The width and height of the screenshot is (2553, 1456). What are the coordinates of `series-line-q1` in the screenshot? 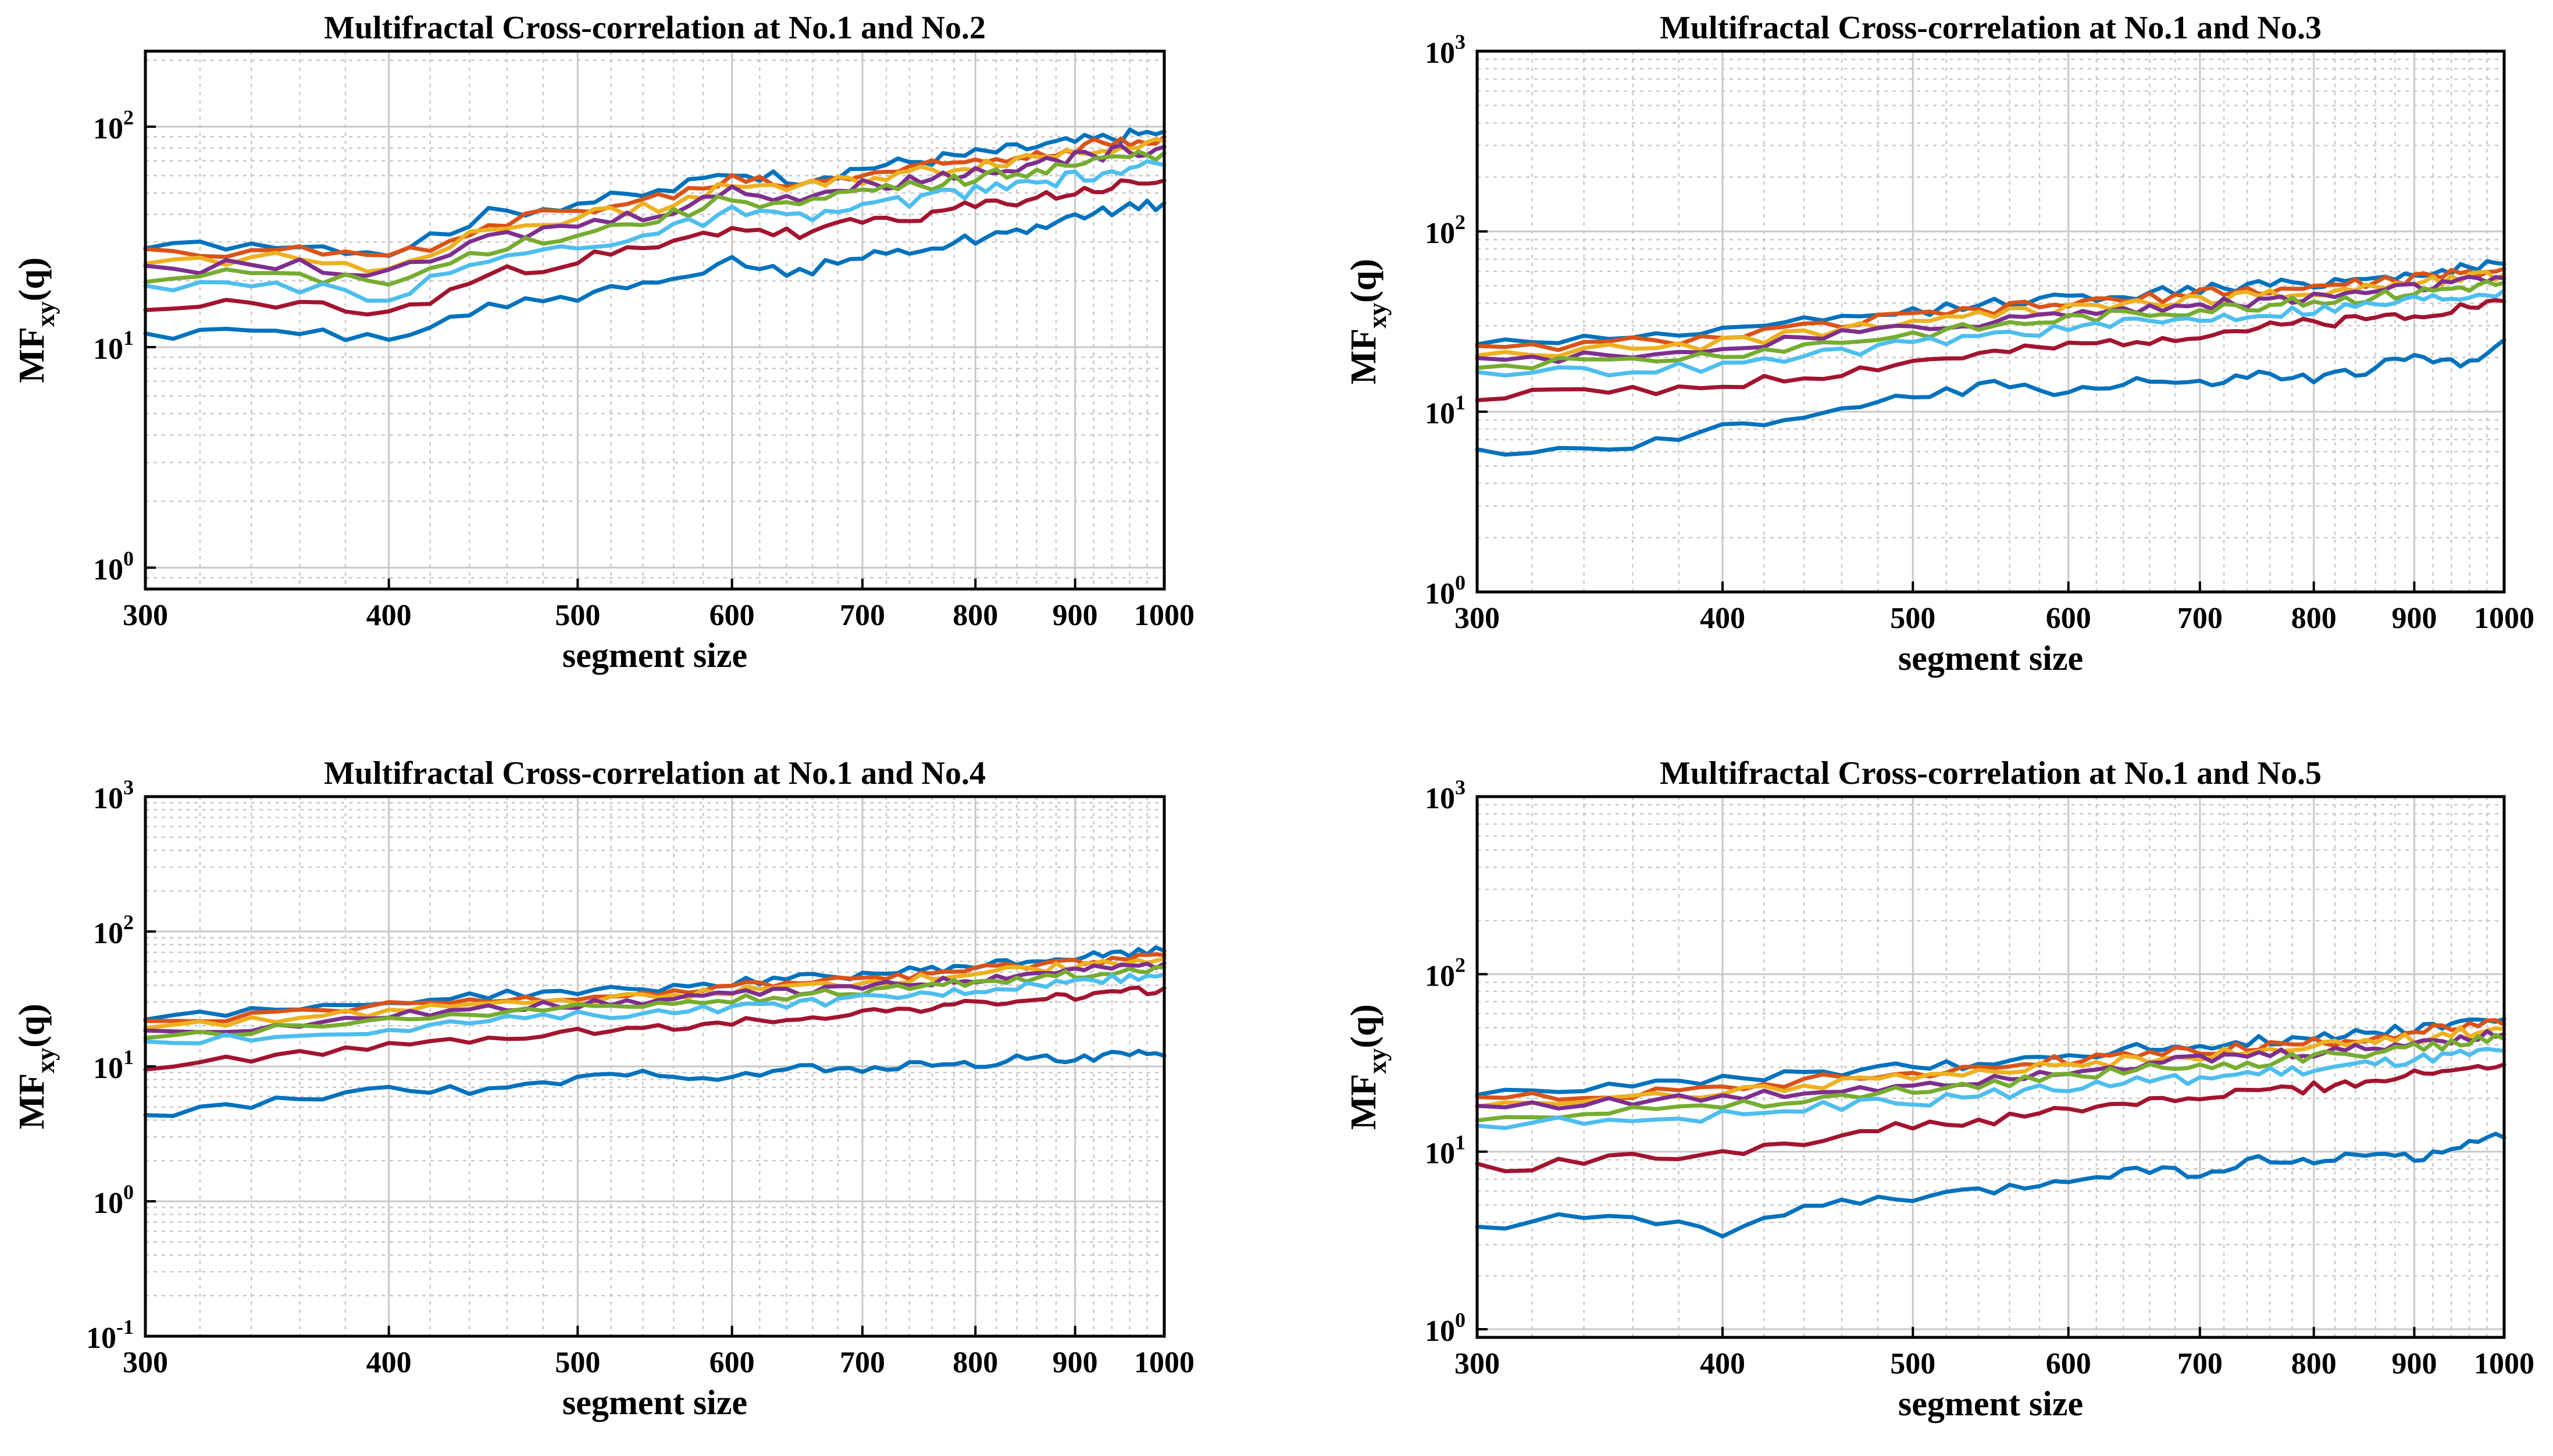 It's located at (1990, 1056).